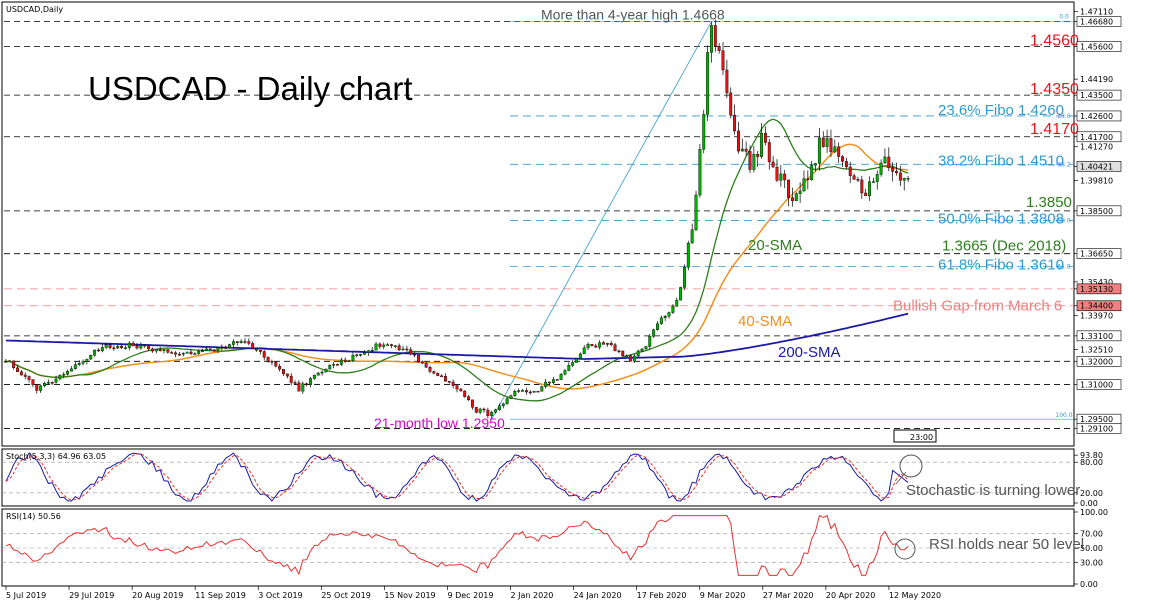 This screenshot has width=1149, height=607. I want to click on level-label-2: 1.4350, so click(1054, 89).